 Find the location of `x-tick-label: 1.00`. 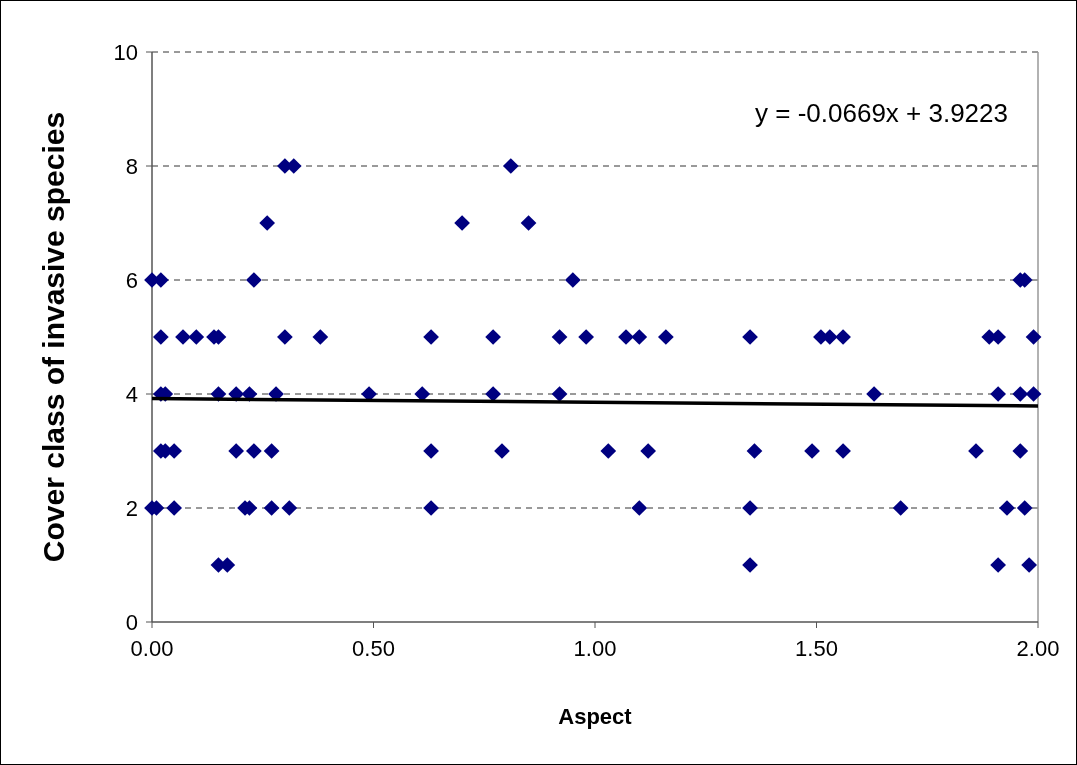

x-tick-label: 1.00 is located at coordinates (595, 648).